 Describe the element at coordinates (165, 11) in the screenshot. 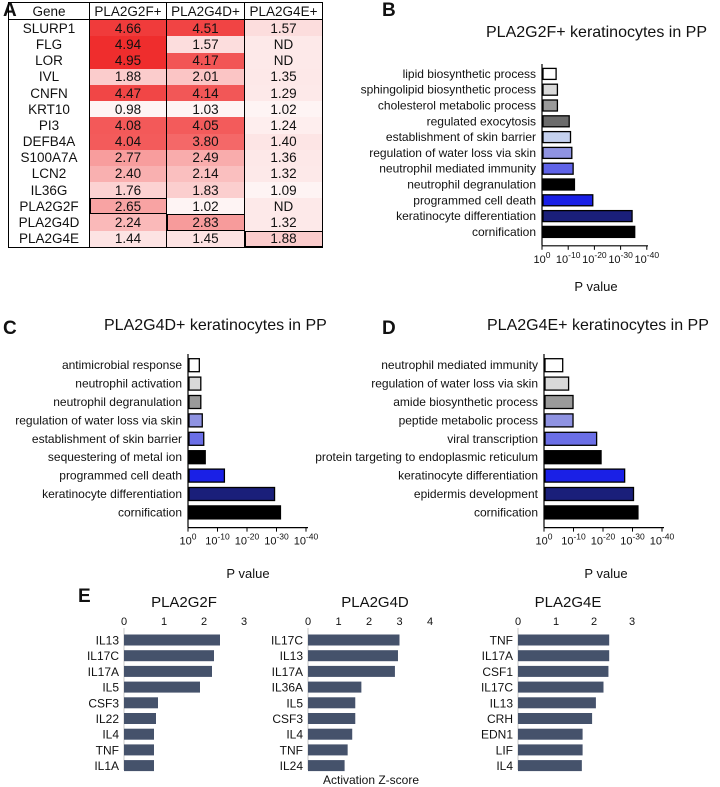

I see `table-header-row: Gene PLA2G2F+ PLA2G4D+ PLA2G4E+` at that location.